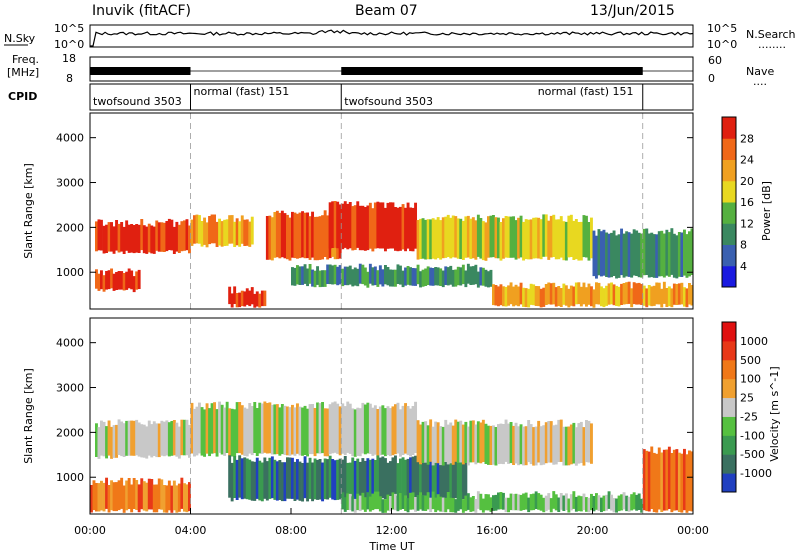  Describe the element at coordinates (756, 473) in the screenshot. I see `colorbar-1-tick-7: -1000` at that location.